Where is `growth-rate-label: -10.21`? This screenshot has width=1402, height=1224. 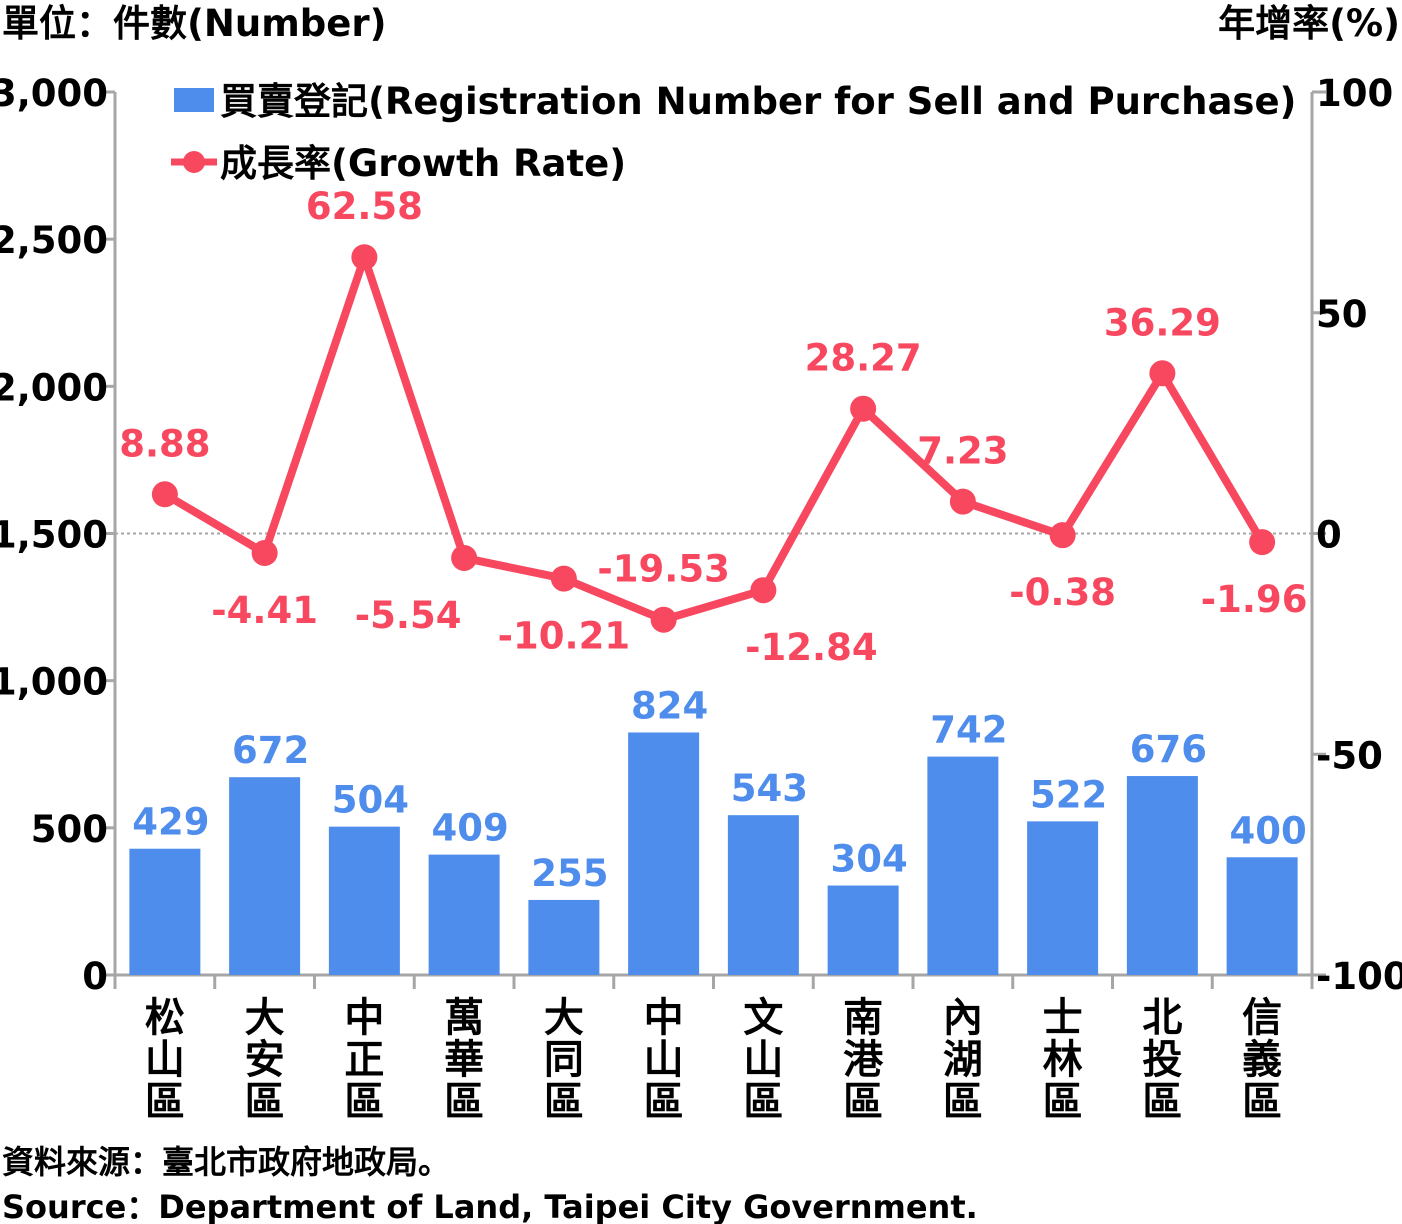
growth-rate-label: -10.21 is located at coordinates (564, 636).